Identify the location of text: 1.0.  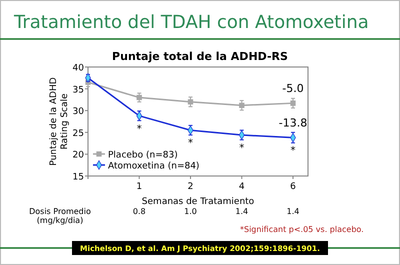
(190, 211).